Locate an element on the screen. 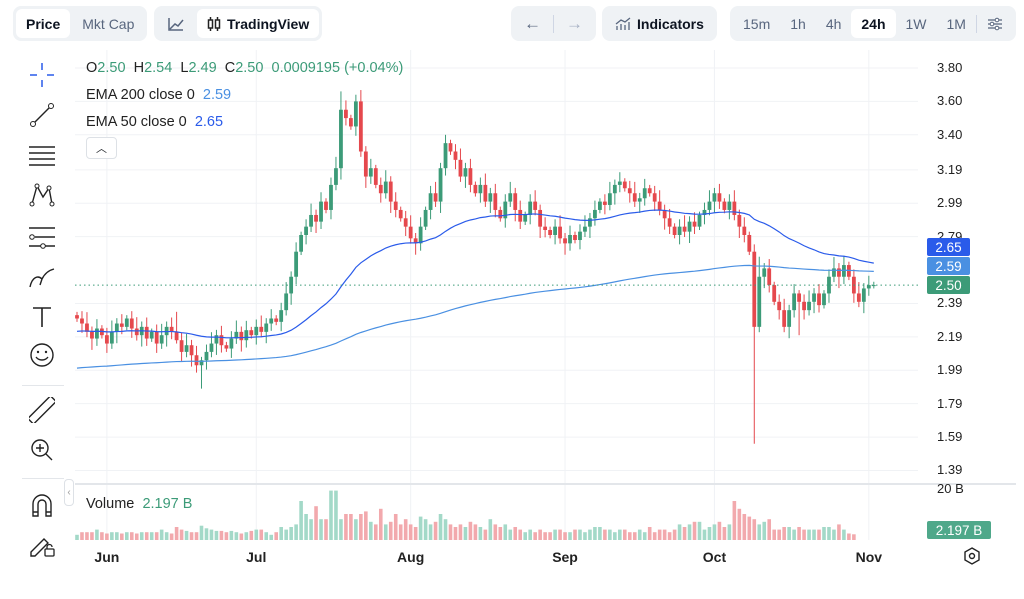  market-cap-tab: Mkt Cap is located at coordinates (108, 23).